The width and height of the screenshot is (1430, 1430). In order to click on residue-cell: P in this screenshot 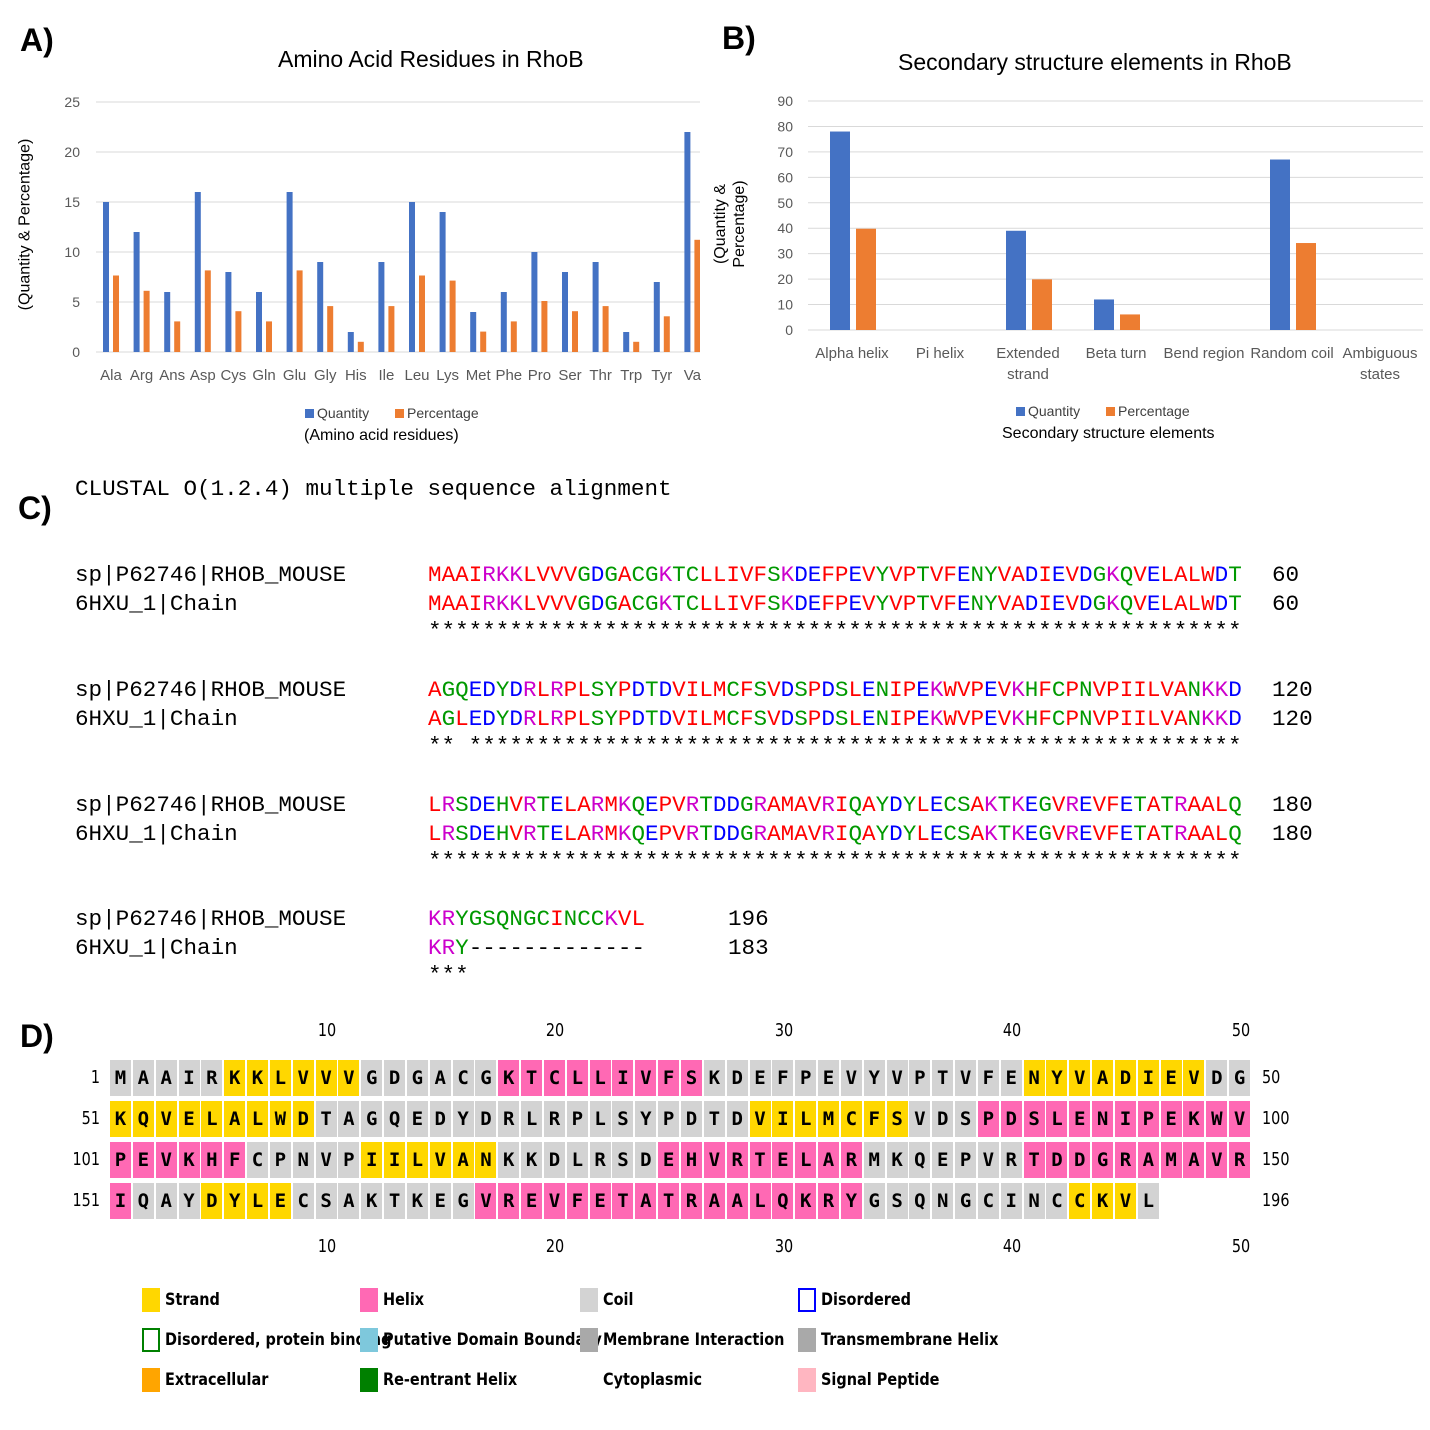, I will do `click(280, 1160)`.